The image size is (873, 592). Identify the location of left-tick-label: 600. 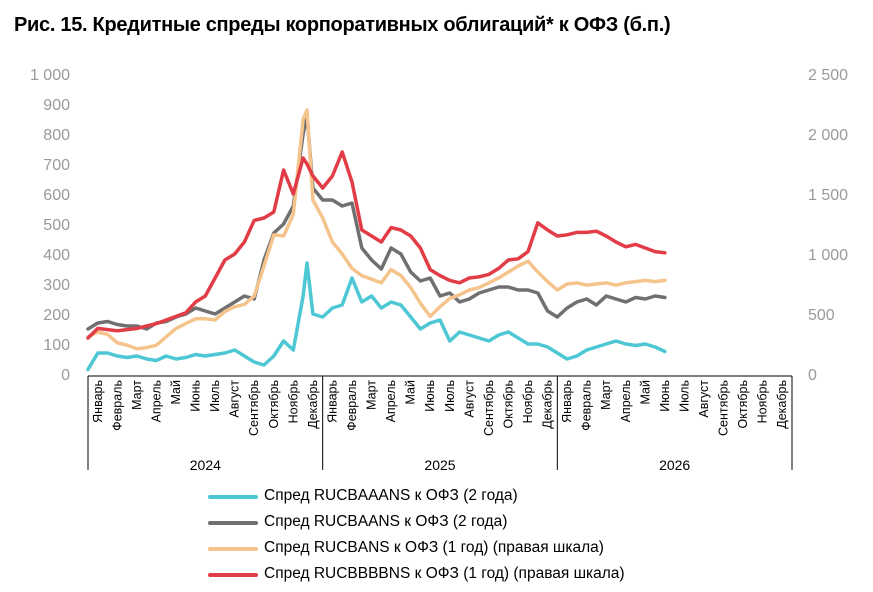
(56, 195).